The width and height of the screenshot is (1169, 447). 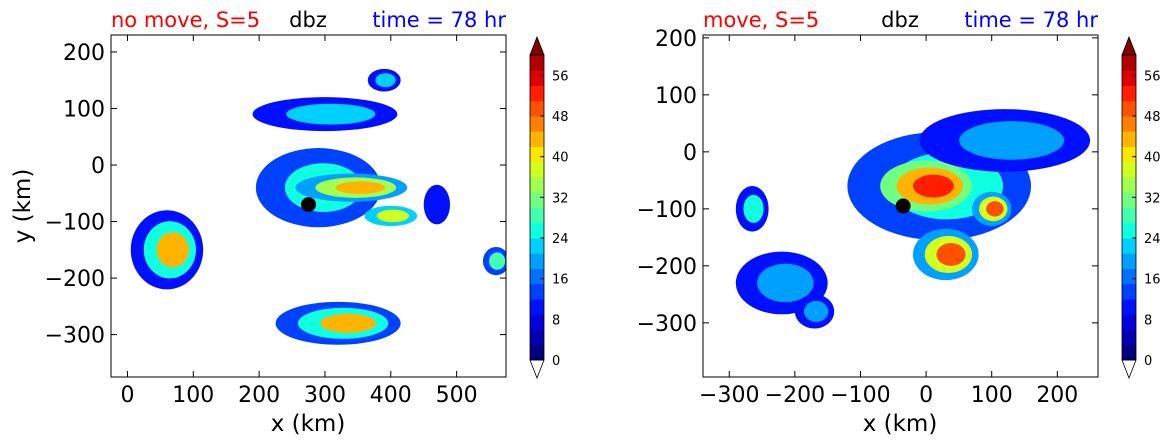 What do you see at coordinates (926, 395) in the screenshot?
I see `x-tick-label: 0` at bounding box center [926, 395].